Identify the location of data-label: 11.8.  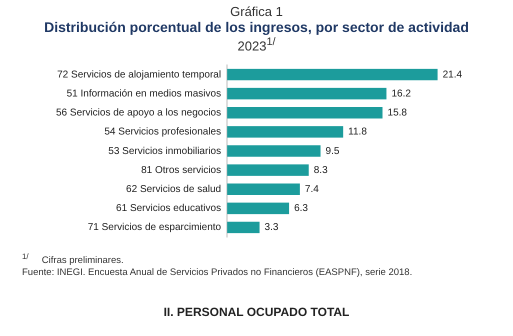
(358, 132).